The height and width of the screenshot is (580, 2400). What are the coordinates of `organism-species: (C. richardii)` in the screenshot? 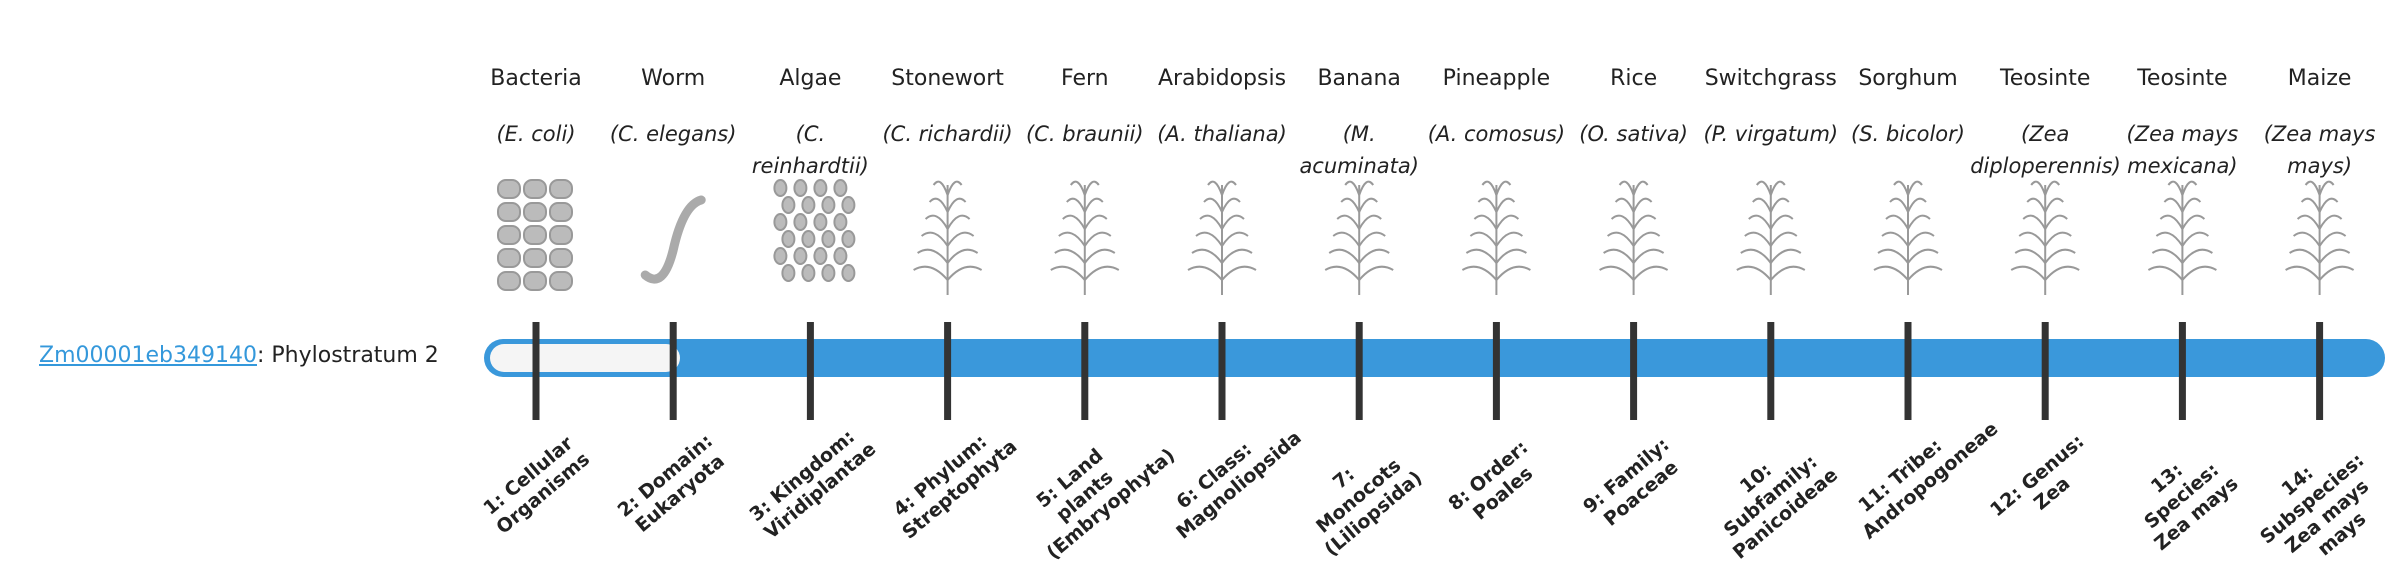 It's located at (947, 134).